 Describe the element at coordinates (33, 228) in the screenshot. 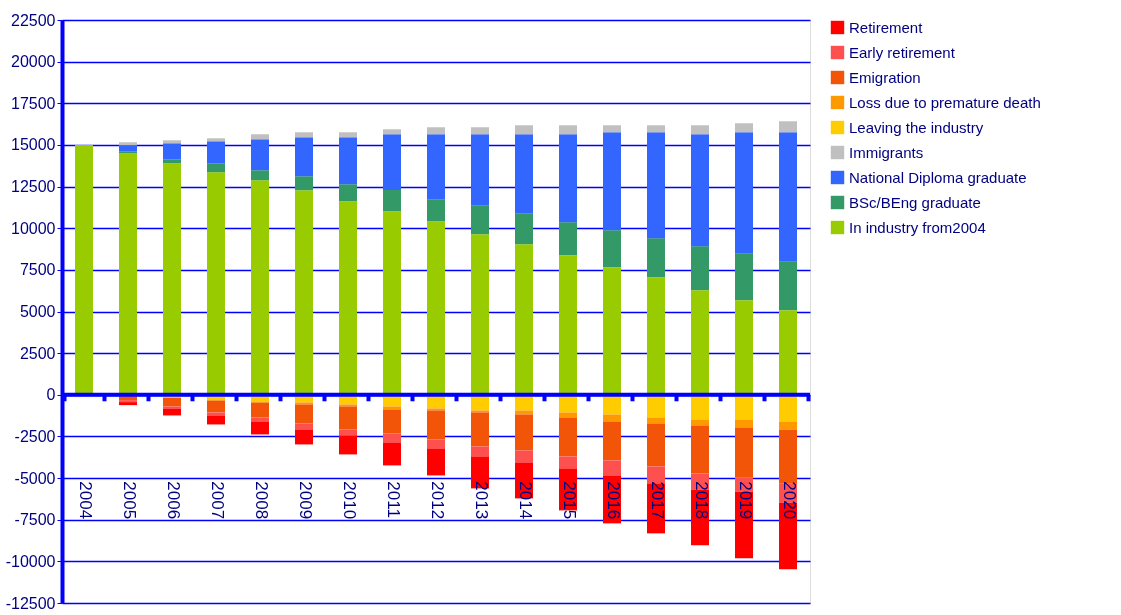

I see `y-tick-label: 10000` at that location.